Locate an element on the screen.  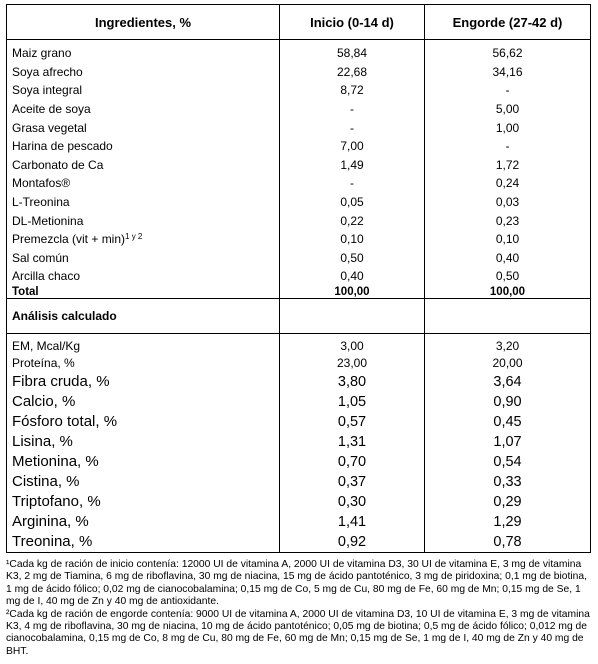
analysis-inicio-value: 23,00 is located at coordinates (352, 363).